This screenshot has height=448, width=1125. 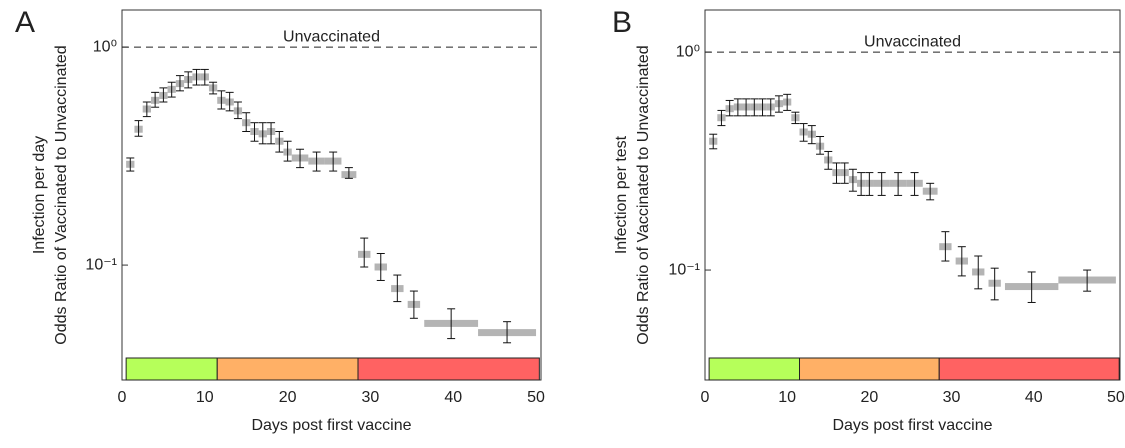 I want to click on y-axis-label: Infection per day, so click(x=39, y=195).